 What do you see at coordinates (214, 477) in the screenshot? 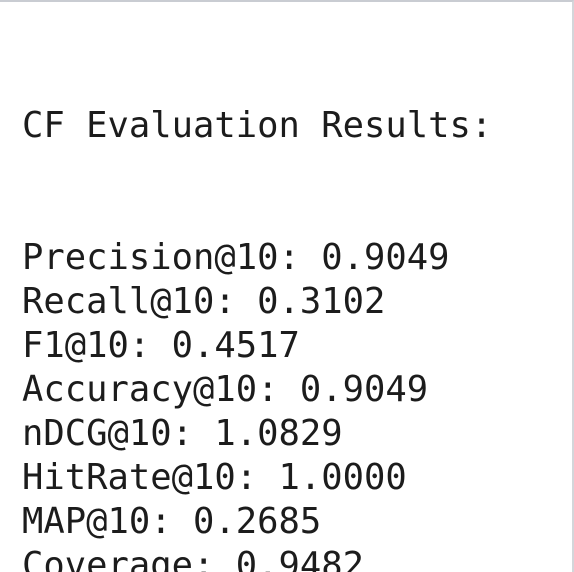
I see `metric-line: HitRate@10: 1.0000` at bounding box center [214, 477].